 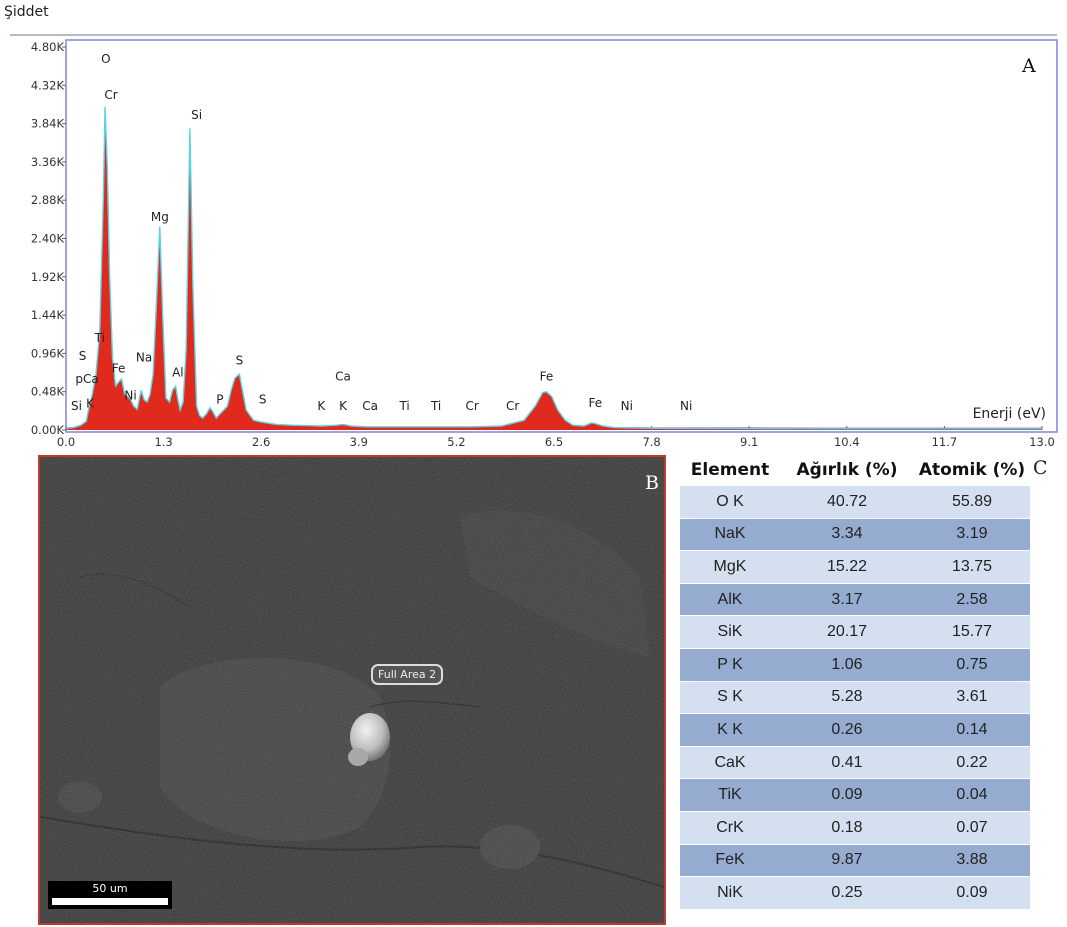 What do you see at coordinates (847, 664) in the screenshot?
I see `cell-weight: 1.06` at bounding box center [847, 664].